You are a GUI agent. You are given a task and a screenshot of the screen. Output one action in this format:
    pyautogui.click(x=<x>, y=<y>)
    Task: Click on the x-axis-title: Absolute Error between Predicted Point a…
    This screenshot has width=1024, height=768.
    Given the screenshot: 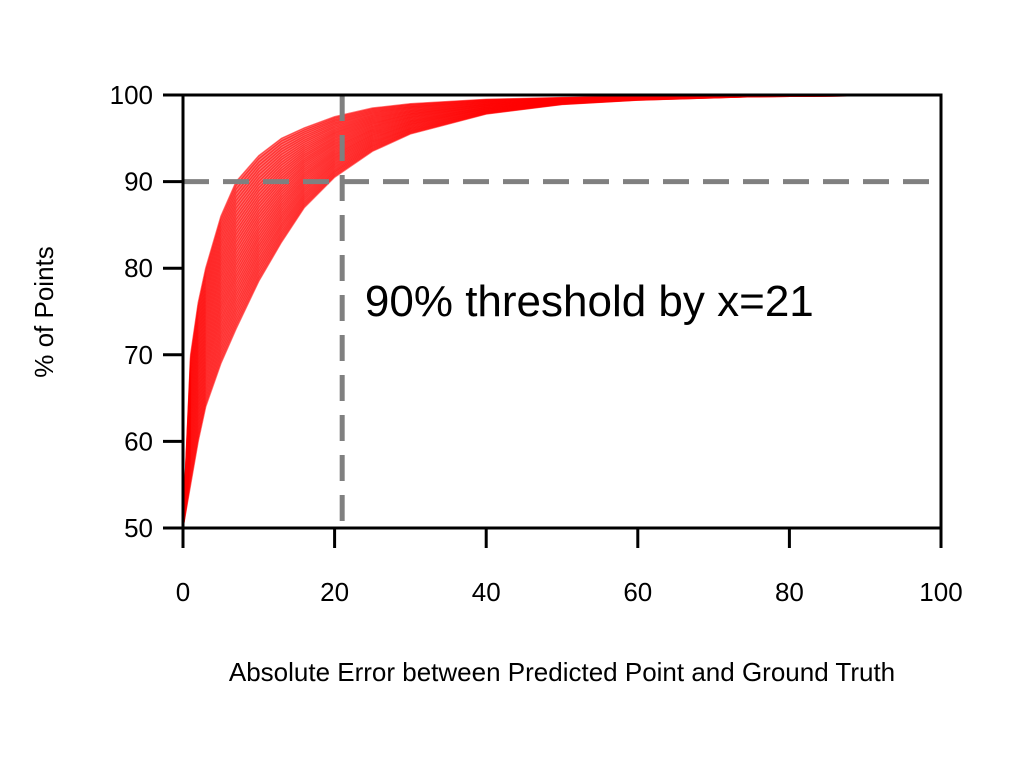 What is the action you would take?
    pyautogui.click(x=562, y=672)
    